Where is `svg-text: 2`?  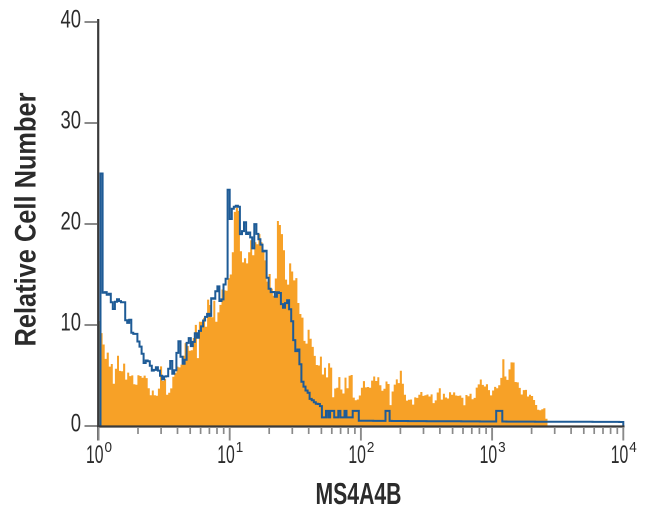 svg-text: 2 is located at coordinates (371, 447).